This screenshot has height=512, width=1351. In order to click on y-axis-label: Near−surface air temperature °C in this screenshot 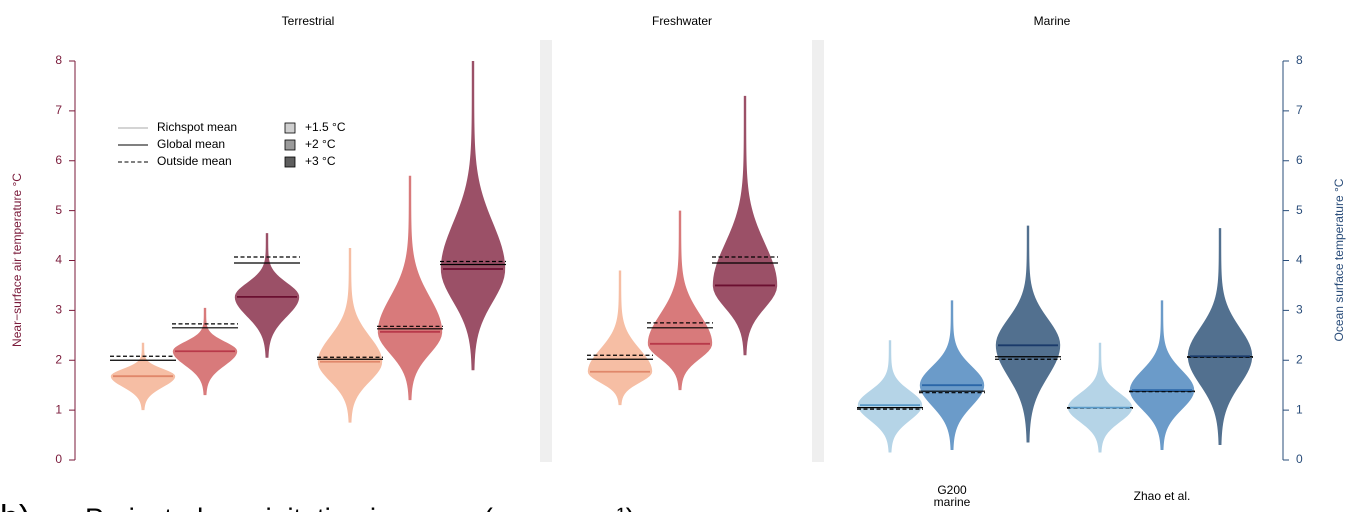, I will do `click(17, 260)`.